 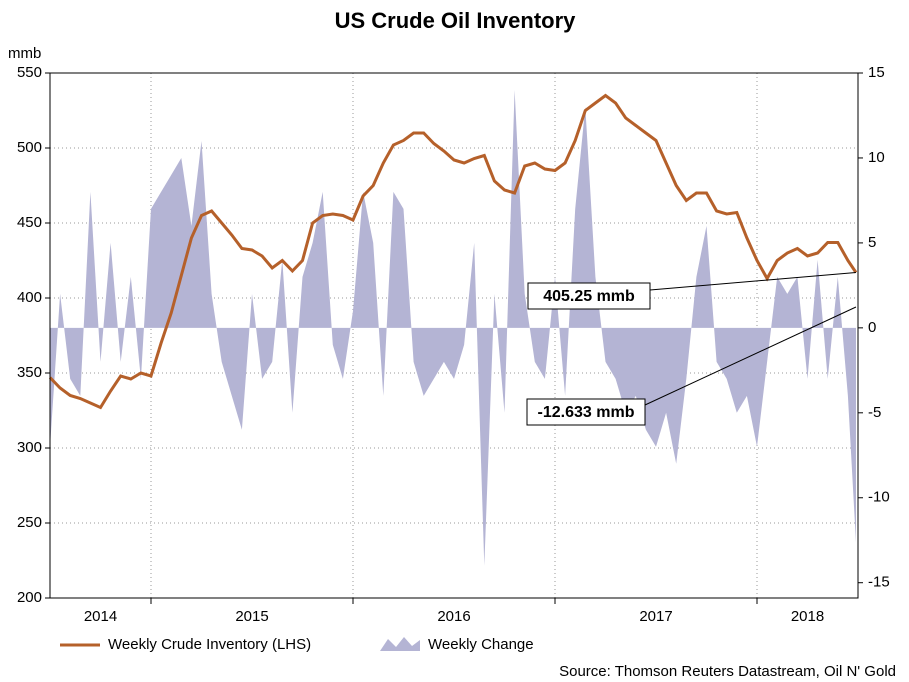 What do you see at coordinates (29, 72) in the screenshot?
I see `y-tick-label: 550` at bounding box center [29, 72].